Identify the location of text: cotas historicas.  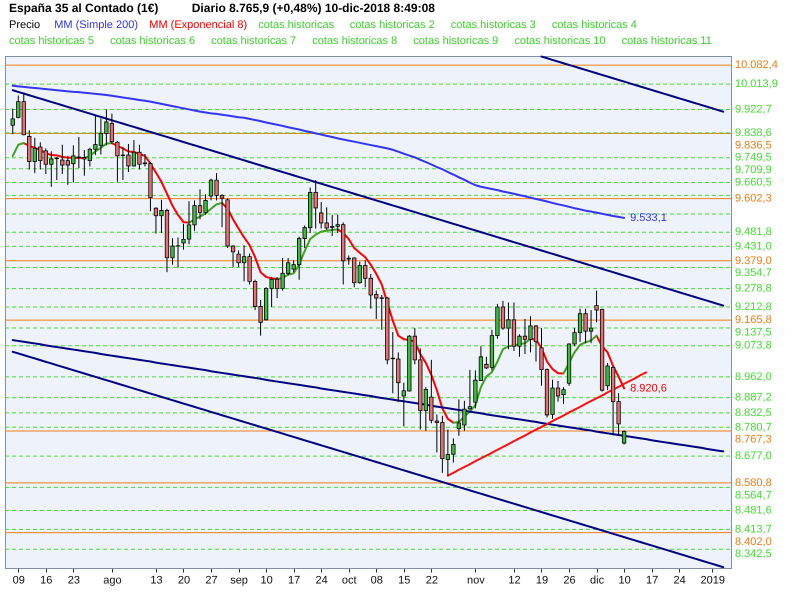
(296, 25).